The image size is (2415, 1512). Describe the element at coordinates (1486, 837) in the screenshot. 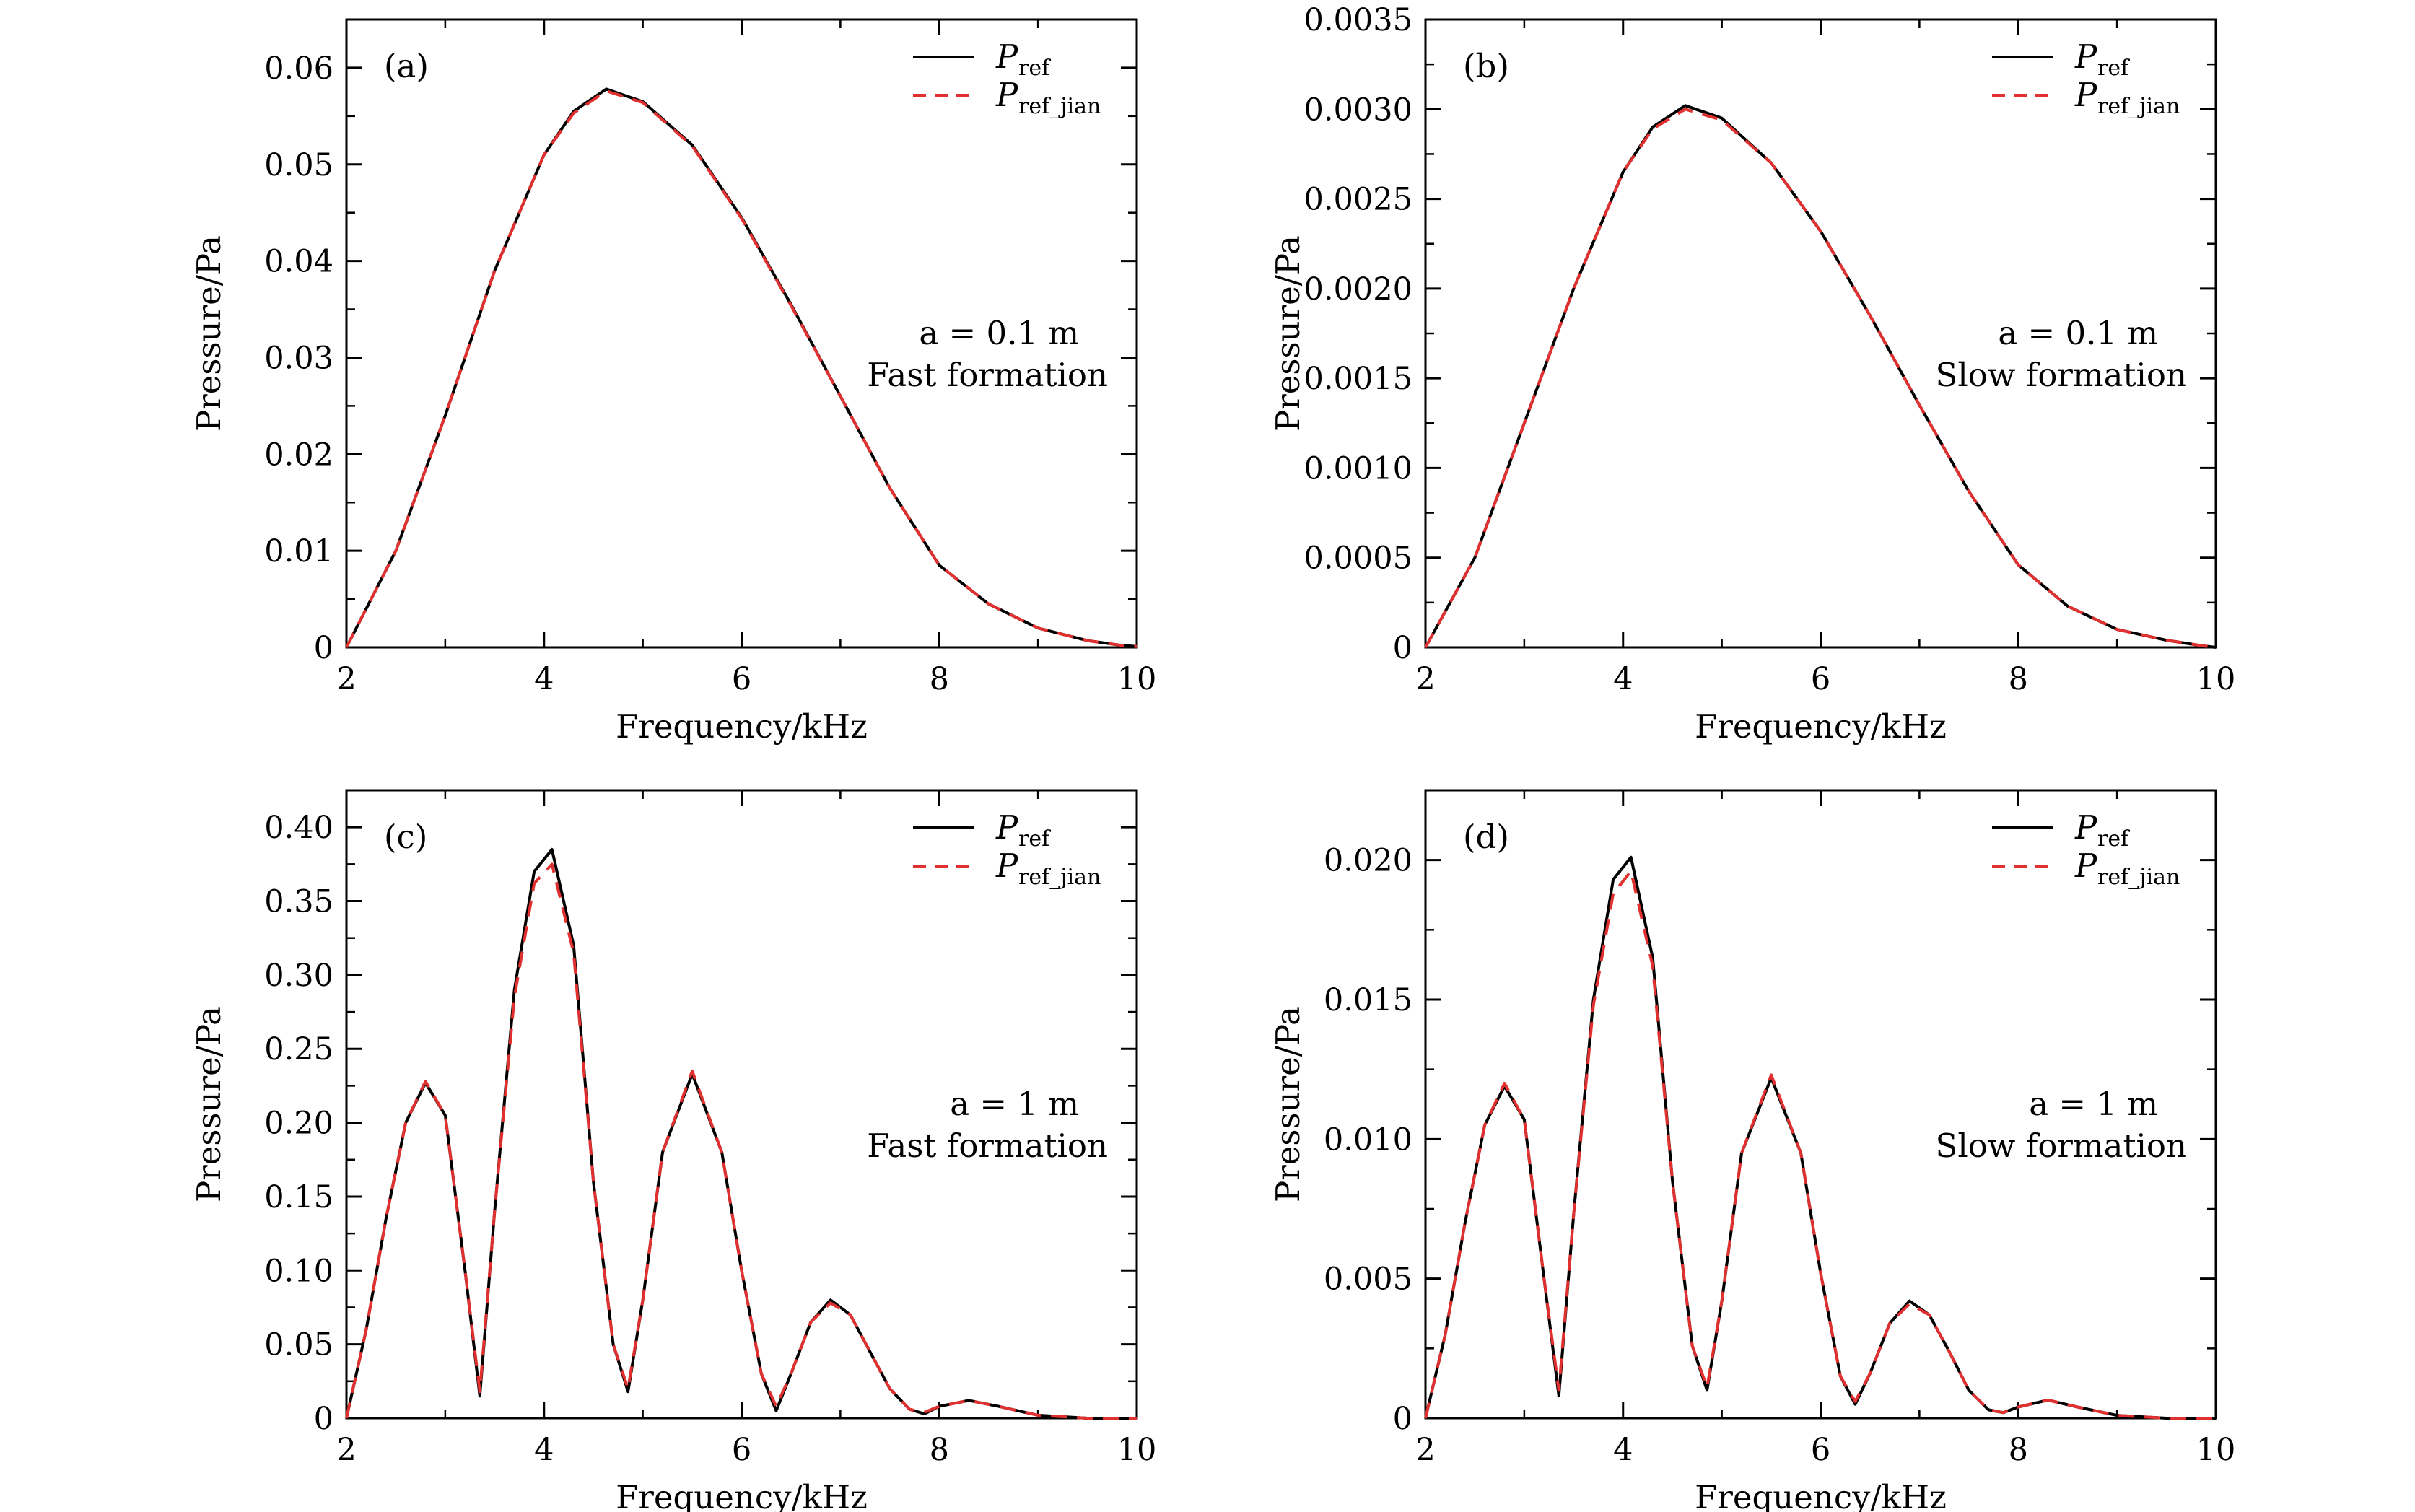

I see `panel-tag: (d)` at that location.